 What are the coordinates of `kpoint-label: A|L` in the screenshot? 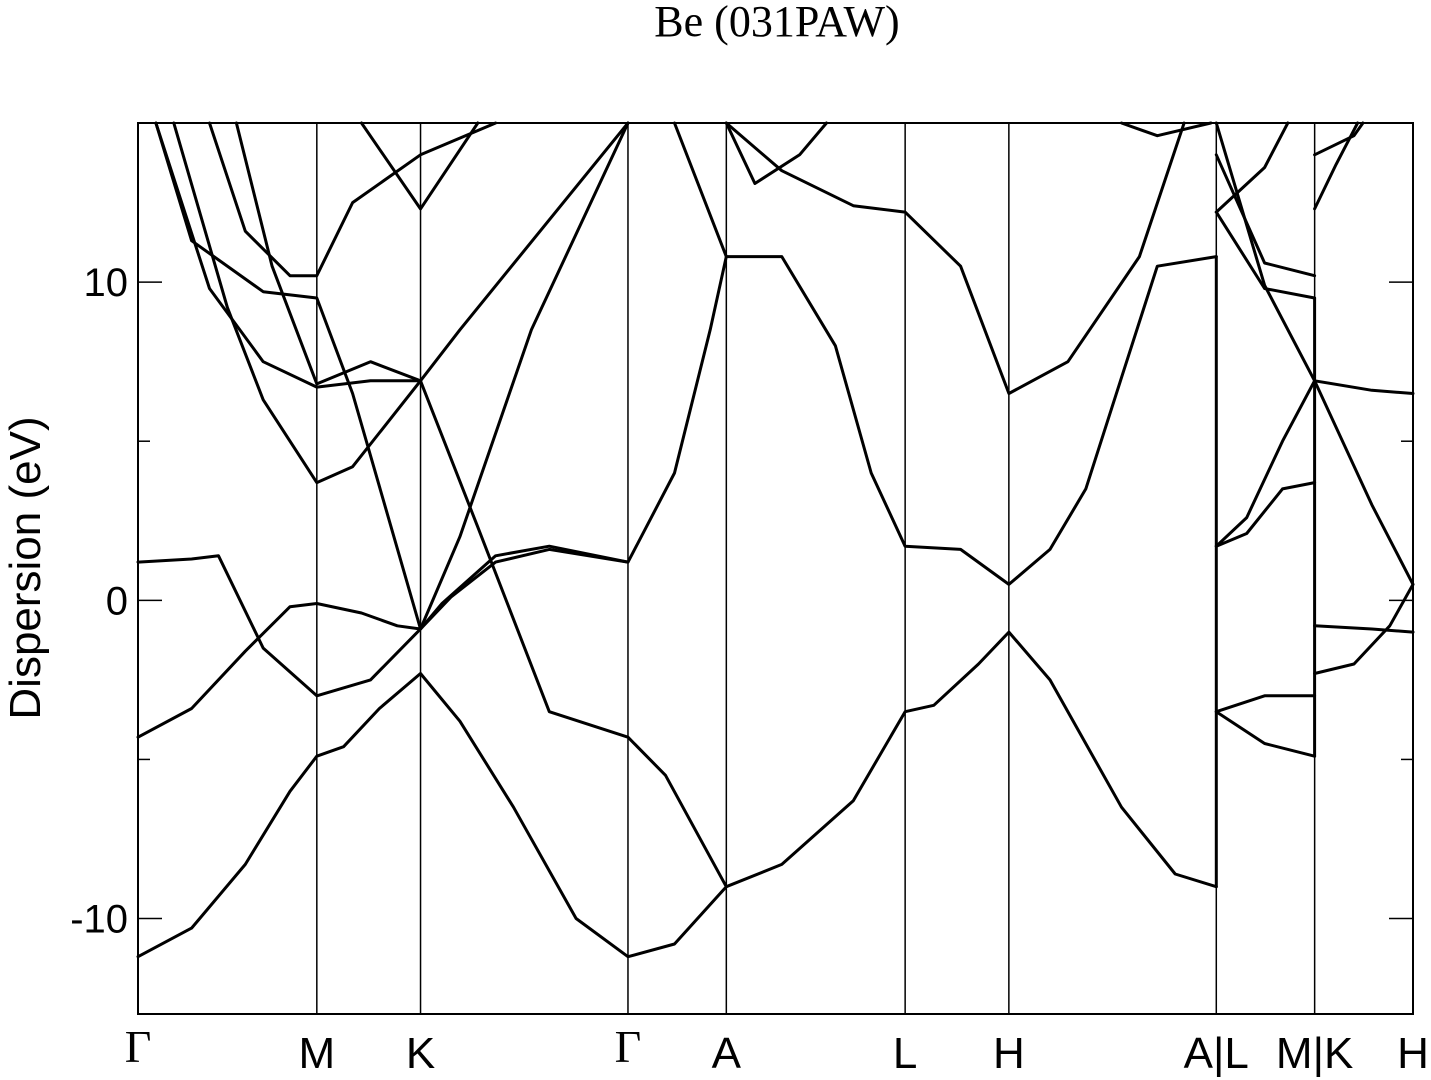 It's located at (1216, 1053).